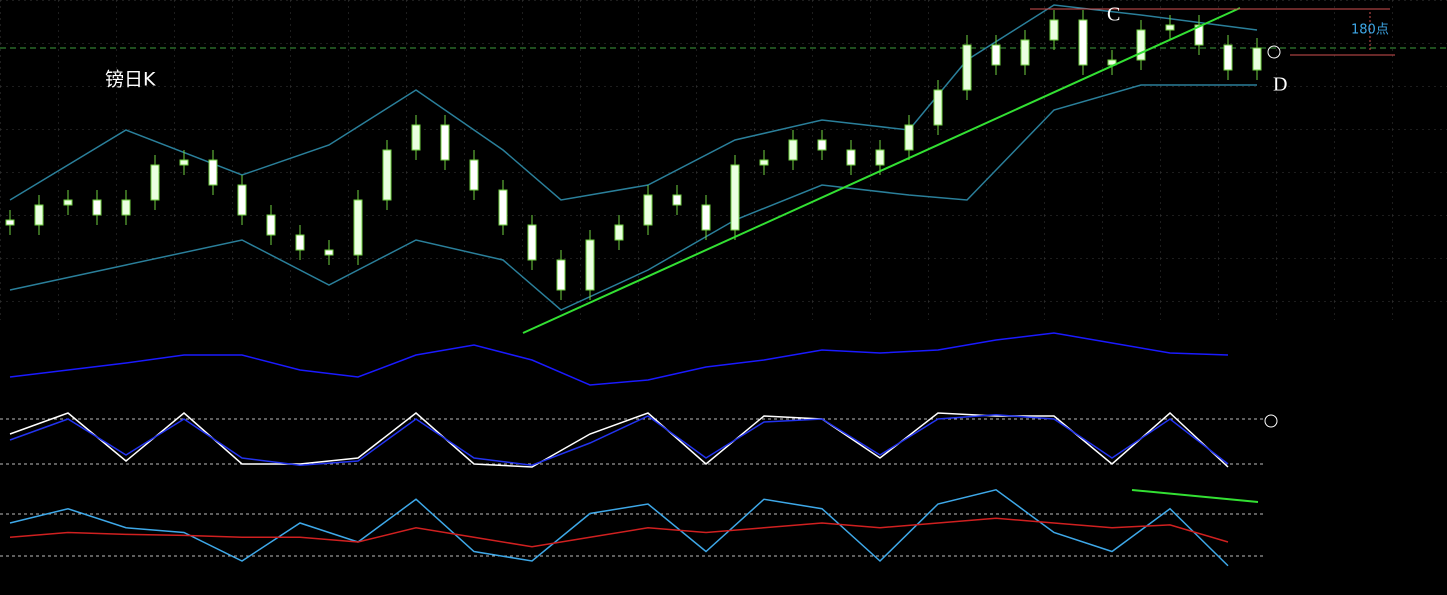 This screenshot has height=595, width=1447. What do you see at coordinates (1370, 30) in the screenshot?
I see `span-label: 180点` at bounding box center [1370, 30].